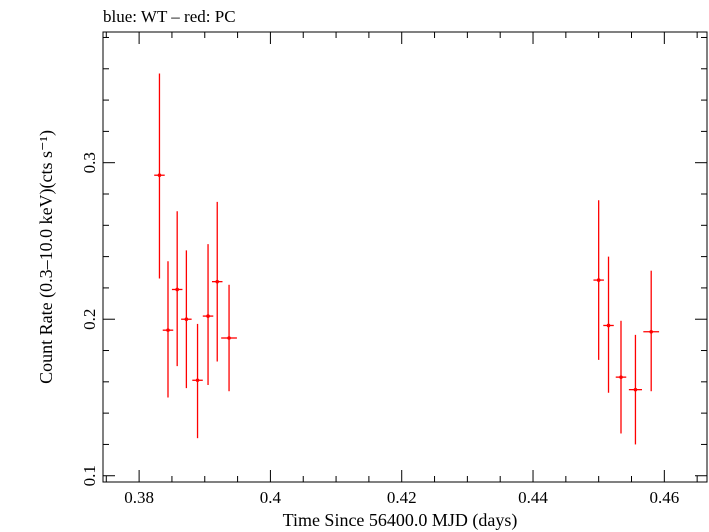 This screenshot has height=532, width=709. What do you see at coordinates (271, 497) in the screenshot?
I see `x-tick-label: 0.4` at bounding box center [271, 497].